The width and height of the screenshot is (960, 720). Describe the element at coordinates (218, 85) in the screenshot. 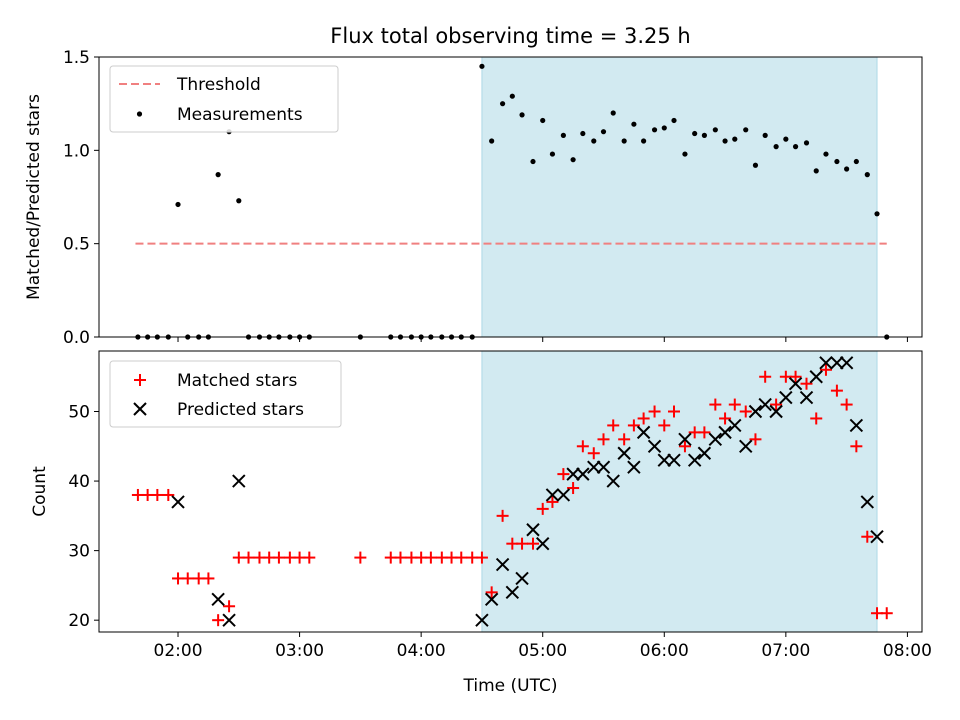

I see `threshold-legend-label: Threshold` at that location.